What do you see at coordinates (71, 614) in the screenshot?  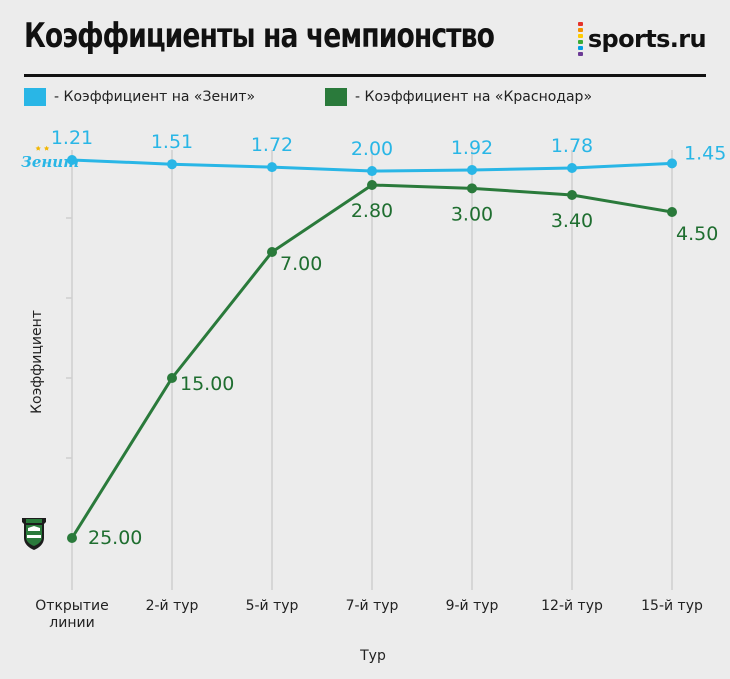 I see `x-tick-label: Открытие линии` at bounding box center [71, 614].